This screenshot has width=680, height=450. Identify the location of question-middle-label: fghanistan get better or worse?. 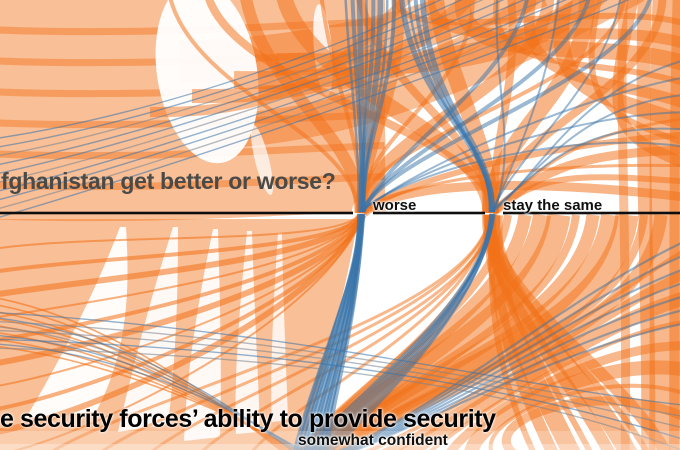
(168, 181).